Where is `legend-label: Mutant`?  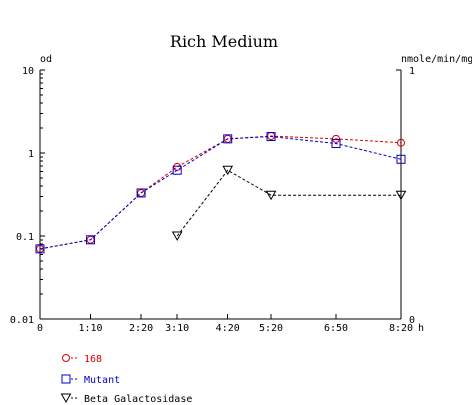
legend-label: Mutant is located at coordinates (102, 380).